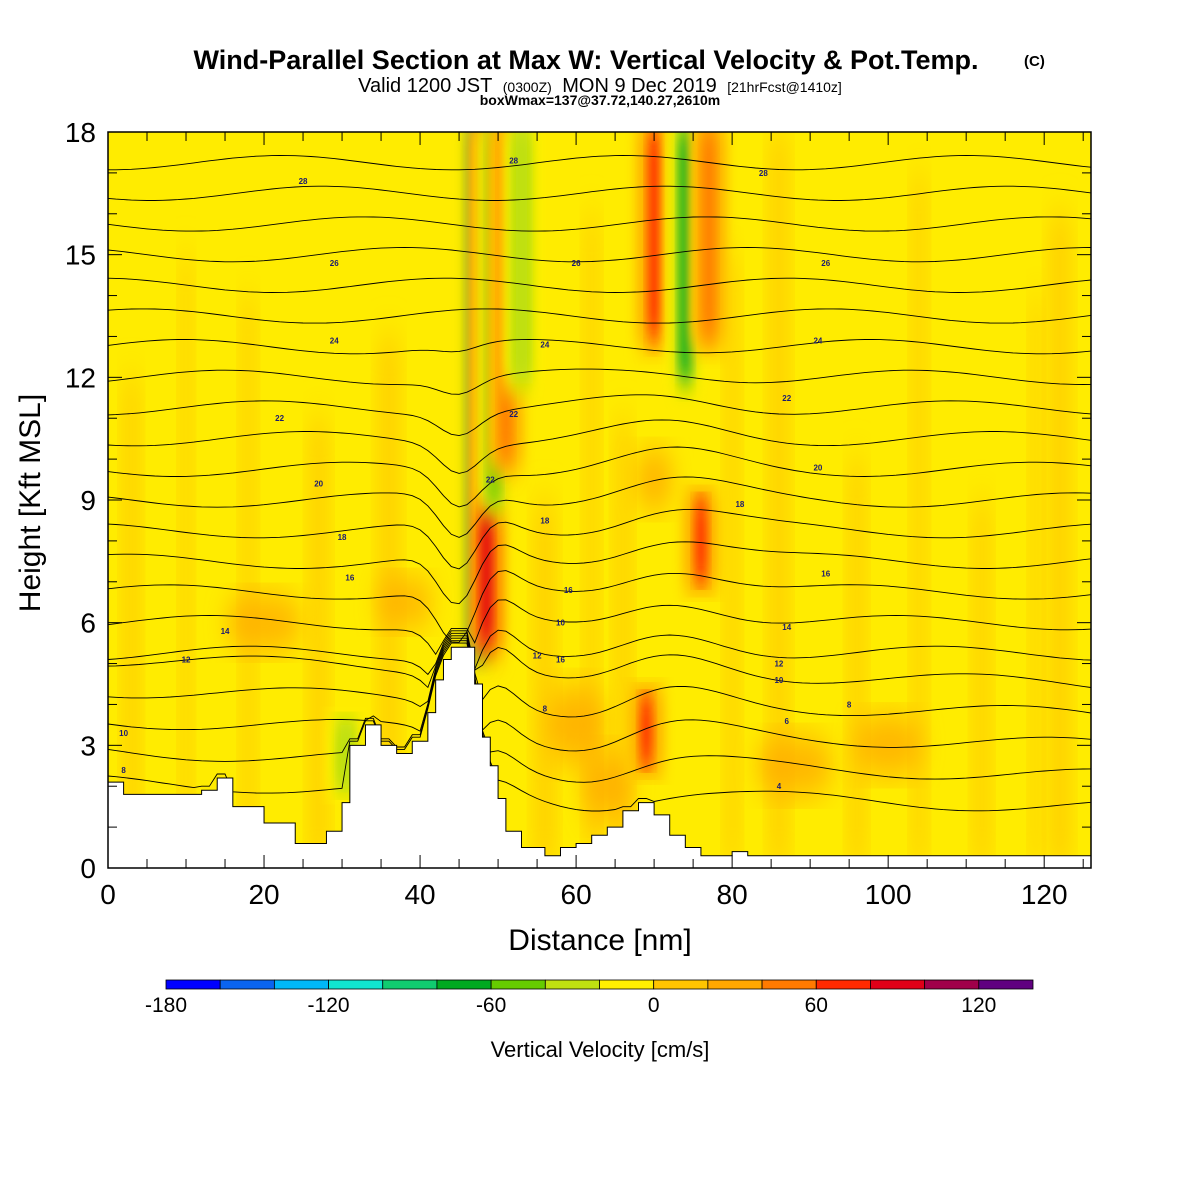  What do you see at coordinates (732, 894) in the screenshot?
I see `x-tick-label: 80` at bounding box center [732, 894].